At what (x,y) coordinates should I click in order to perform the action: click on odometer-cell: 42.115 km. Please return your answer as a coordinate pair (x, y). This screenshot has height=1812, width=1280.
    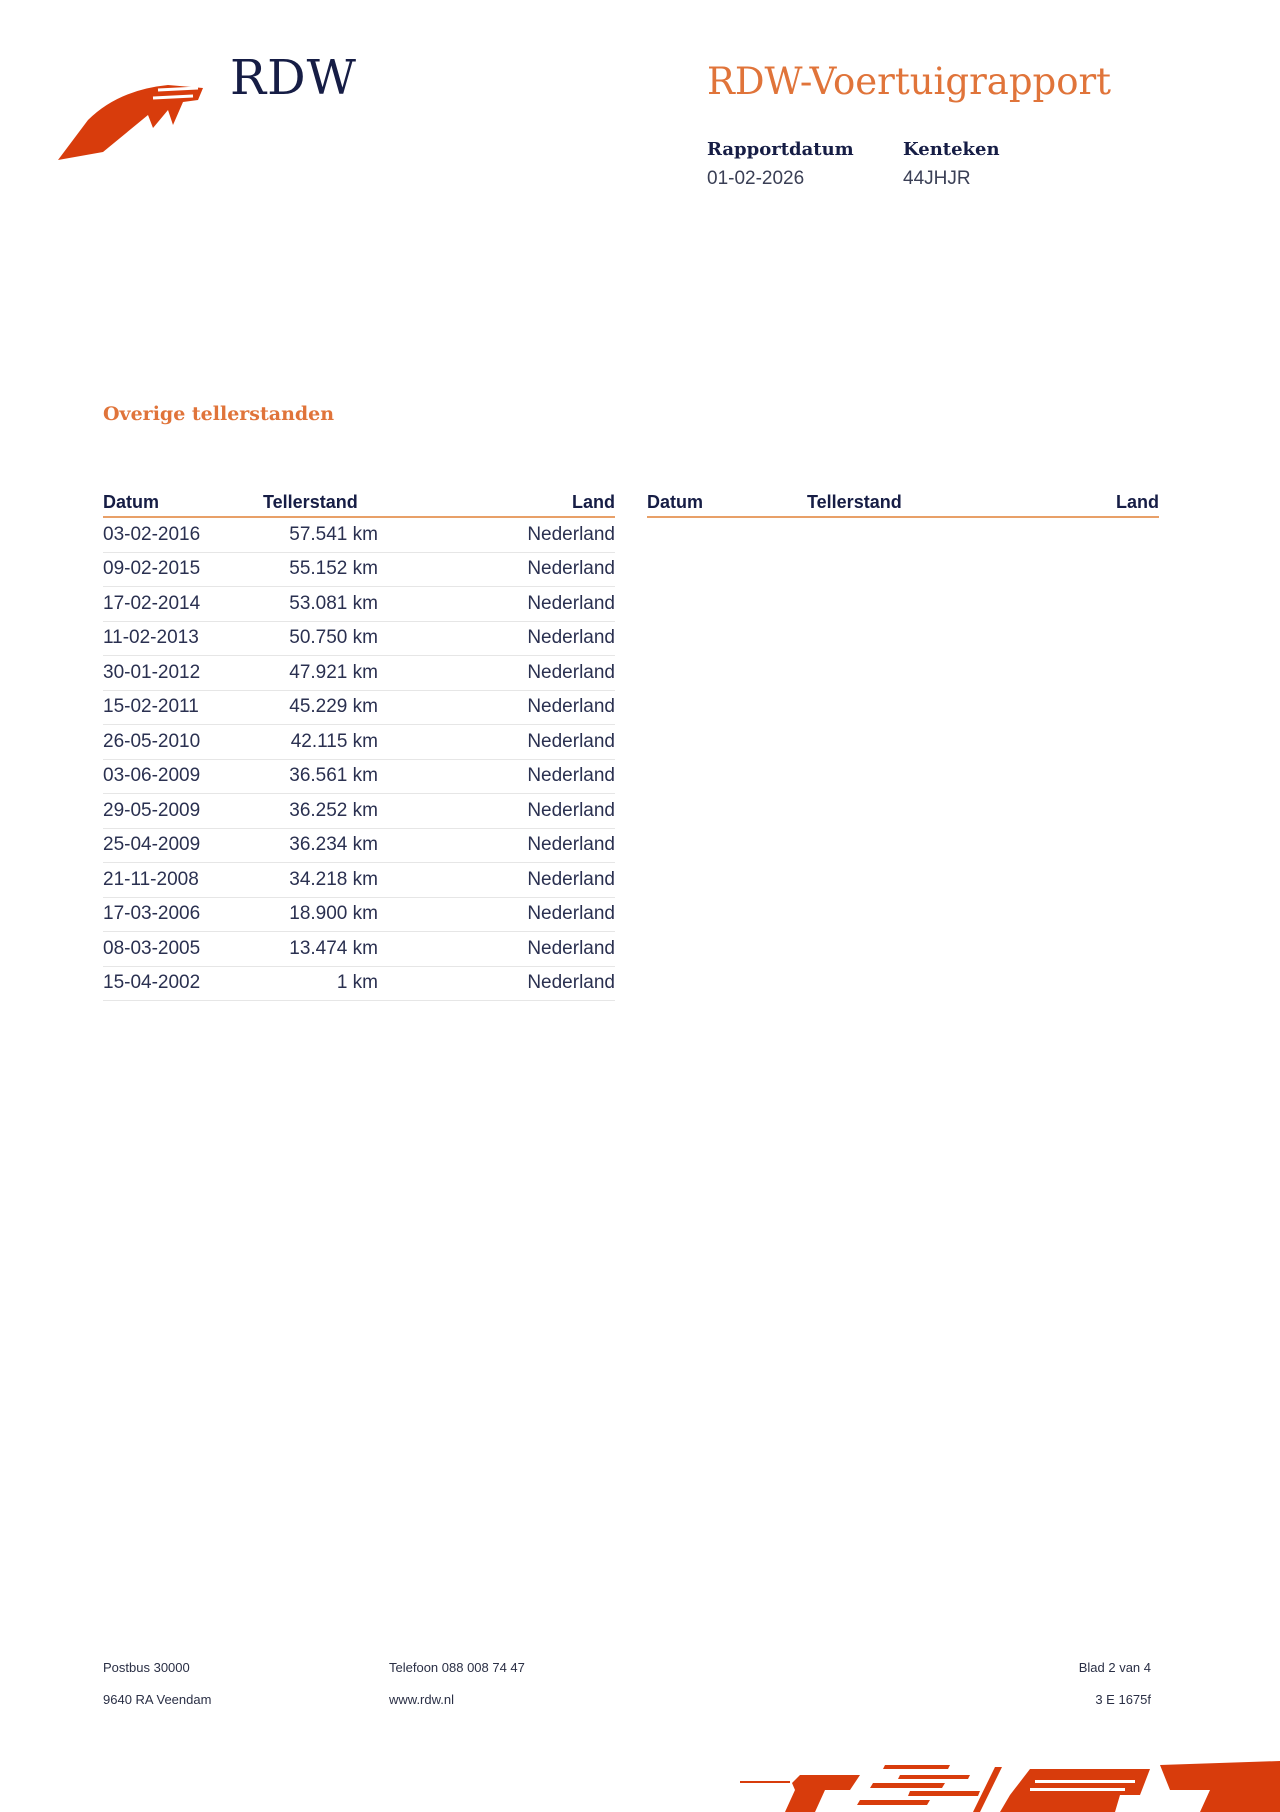
    Looking at the image, I should click on (315, 742).